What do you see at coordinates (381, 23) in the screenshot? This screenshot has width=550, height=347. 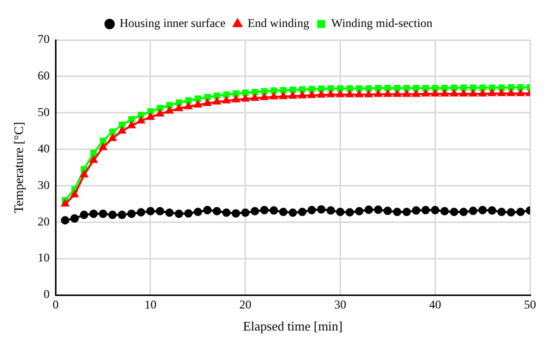 I see `legend-label: Winding mid-section` at bounding box center [381, 23].